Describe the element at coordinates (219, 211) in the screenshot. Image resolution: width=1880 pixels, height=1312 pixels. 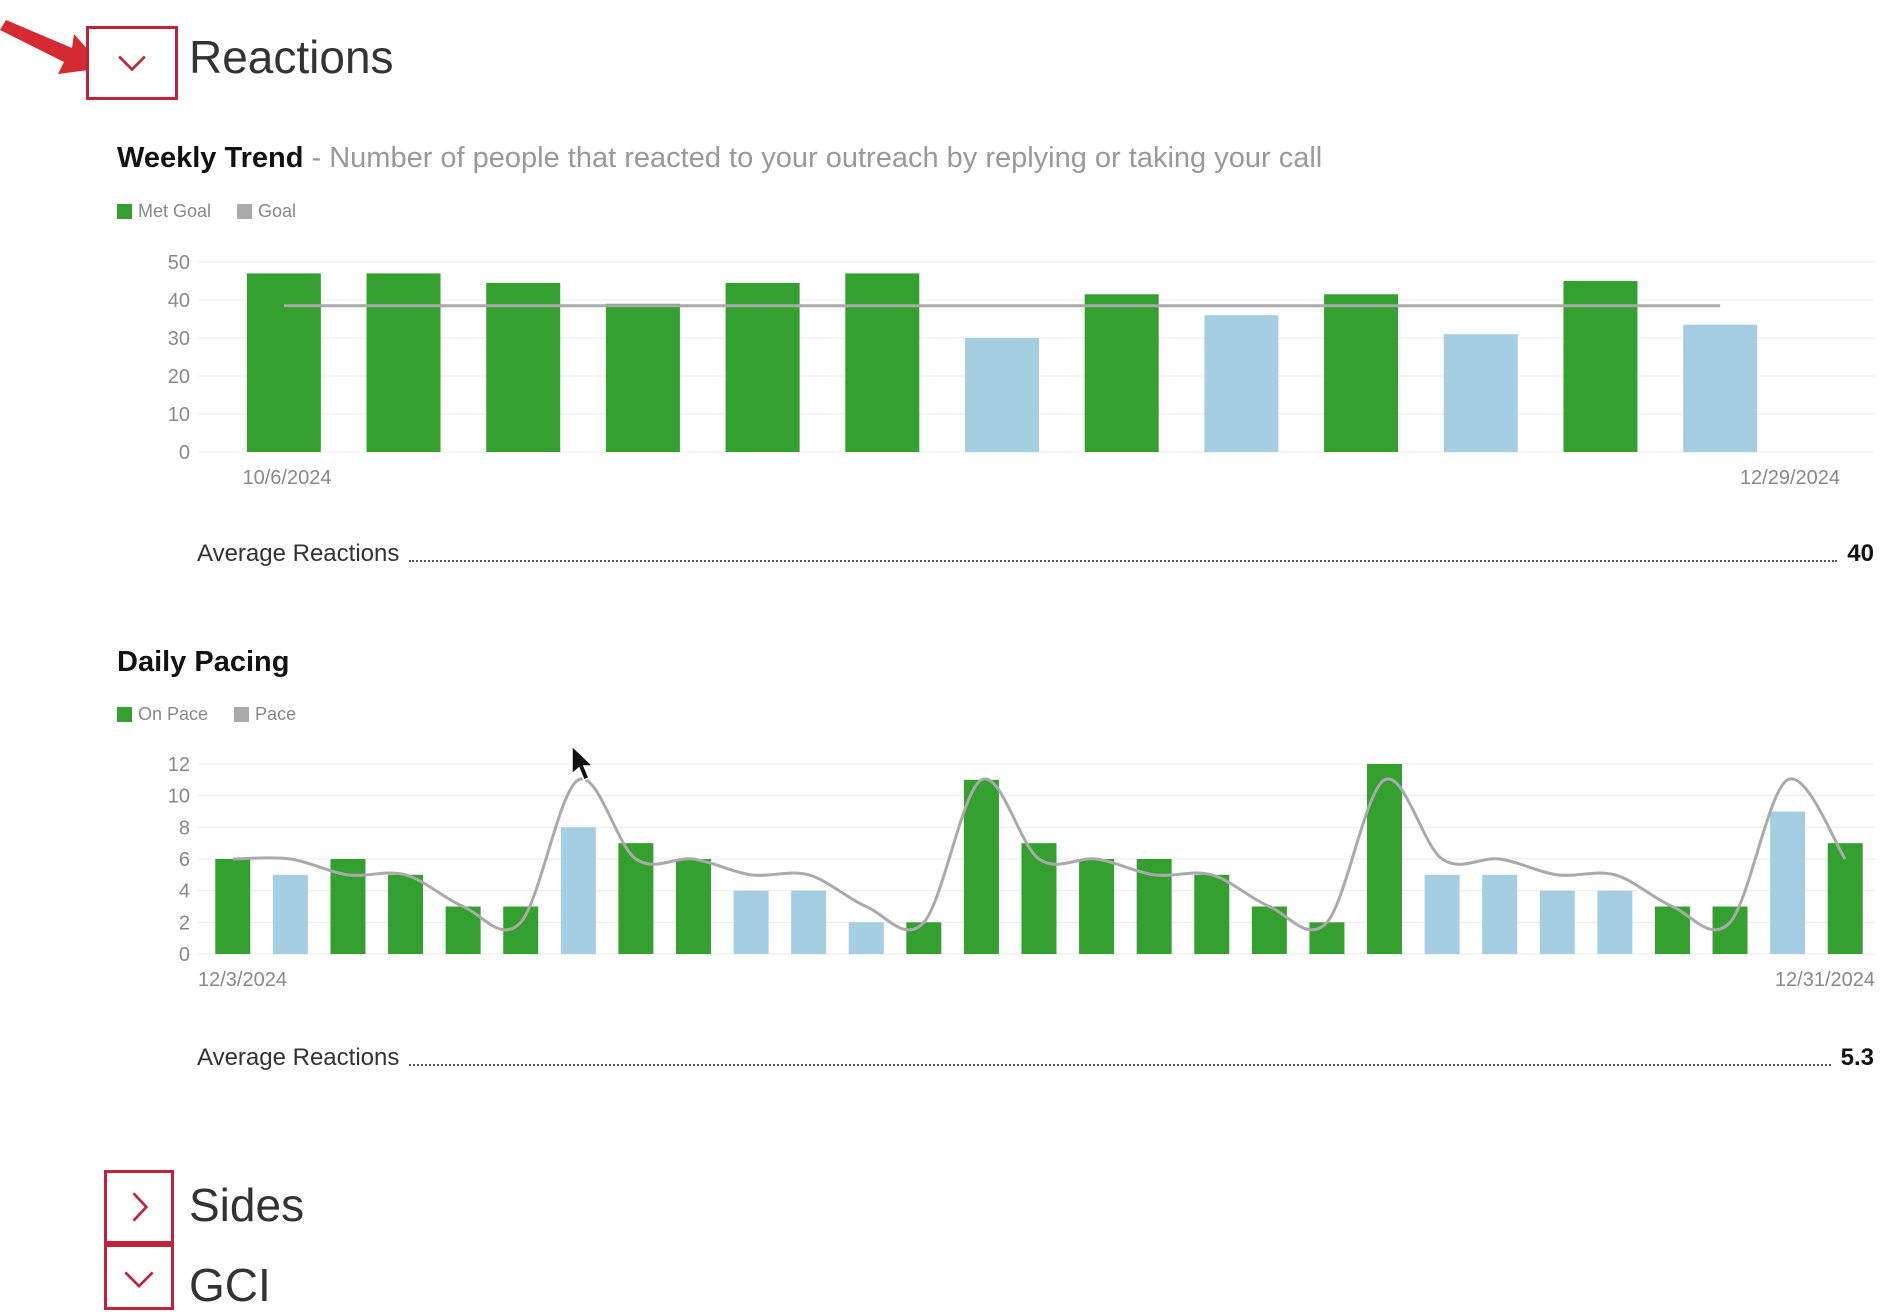
I see `weekly-legend: Met Goal Goal` at that location.